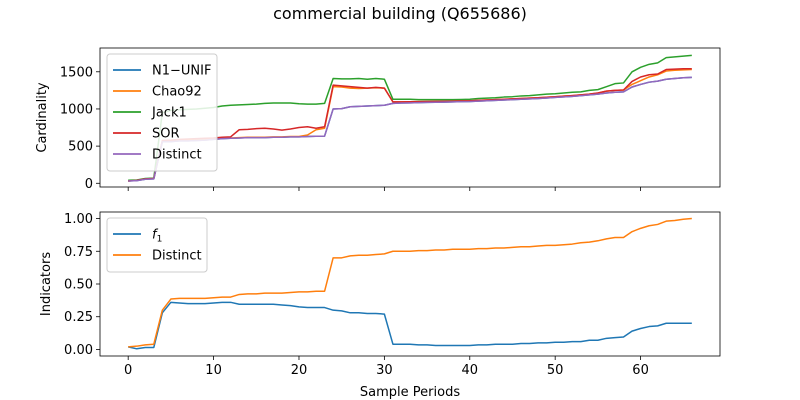  Describe the element at coordinates (177, 92) in the screenshot. I see `legend-label-0-1: Chao92` at that location.